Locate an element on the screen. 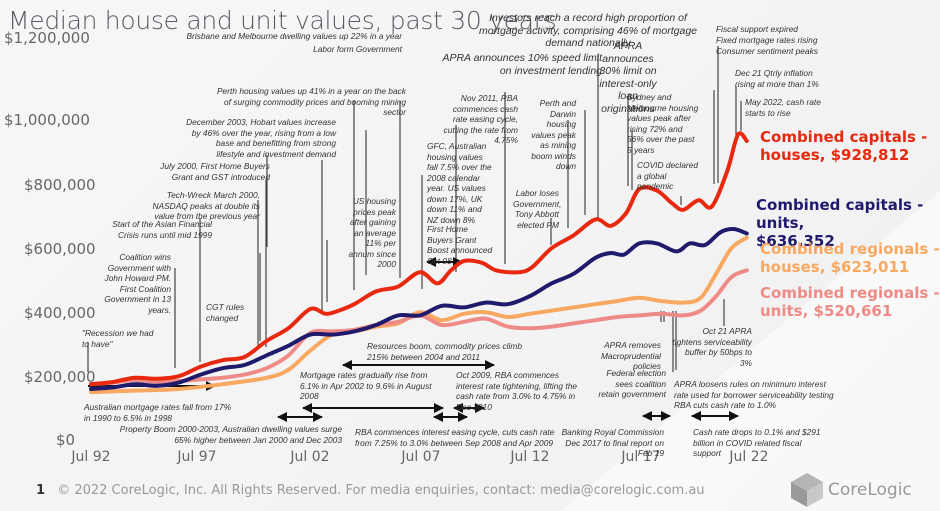 This screenshot has width=940, height=511. annotation: Fixed mortgage rates rising is located at coordinates (767, 40).